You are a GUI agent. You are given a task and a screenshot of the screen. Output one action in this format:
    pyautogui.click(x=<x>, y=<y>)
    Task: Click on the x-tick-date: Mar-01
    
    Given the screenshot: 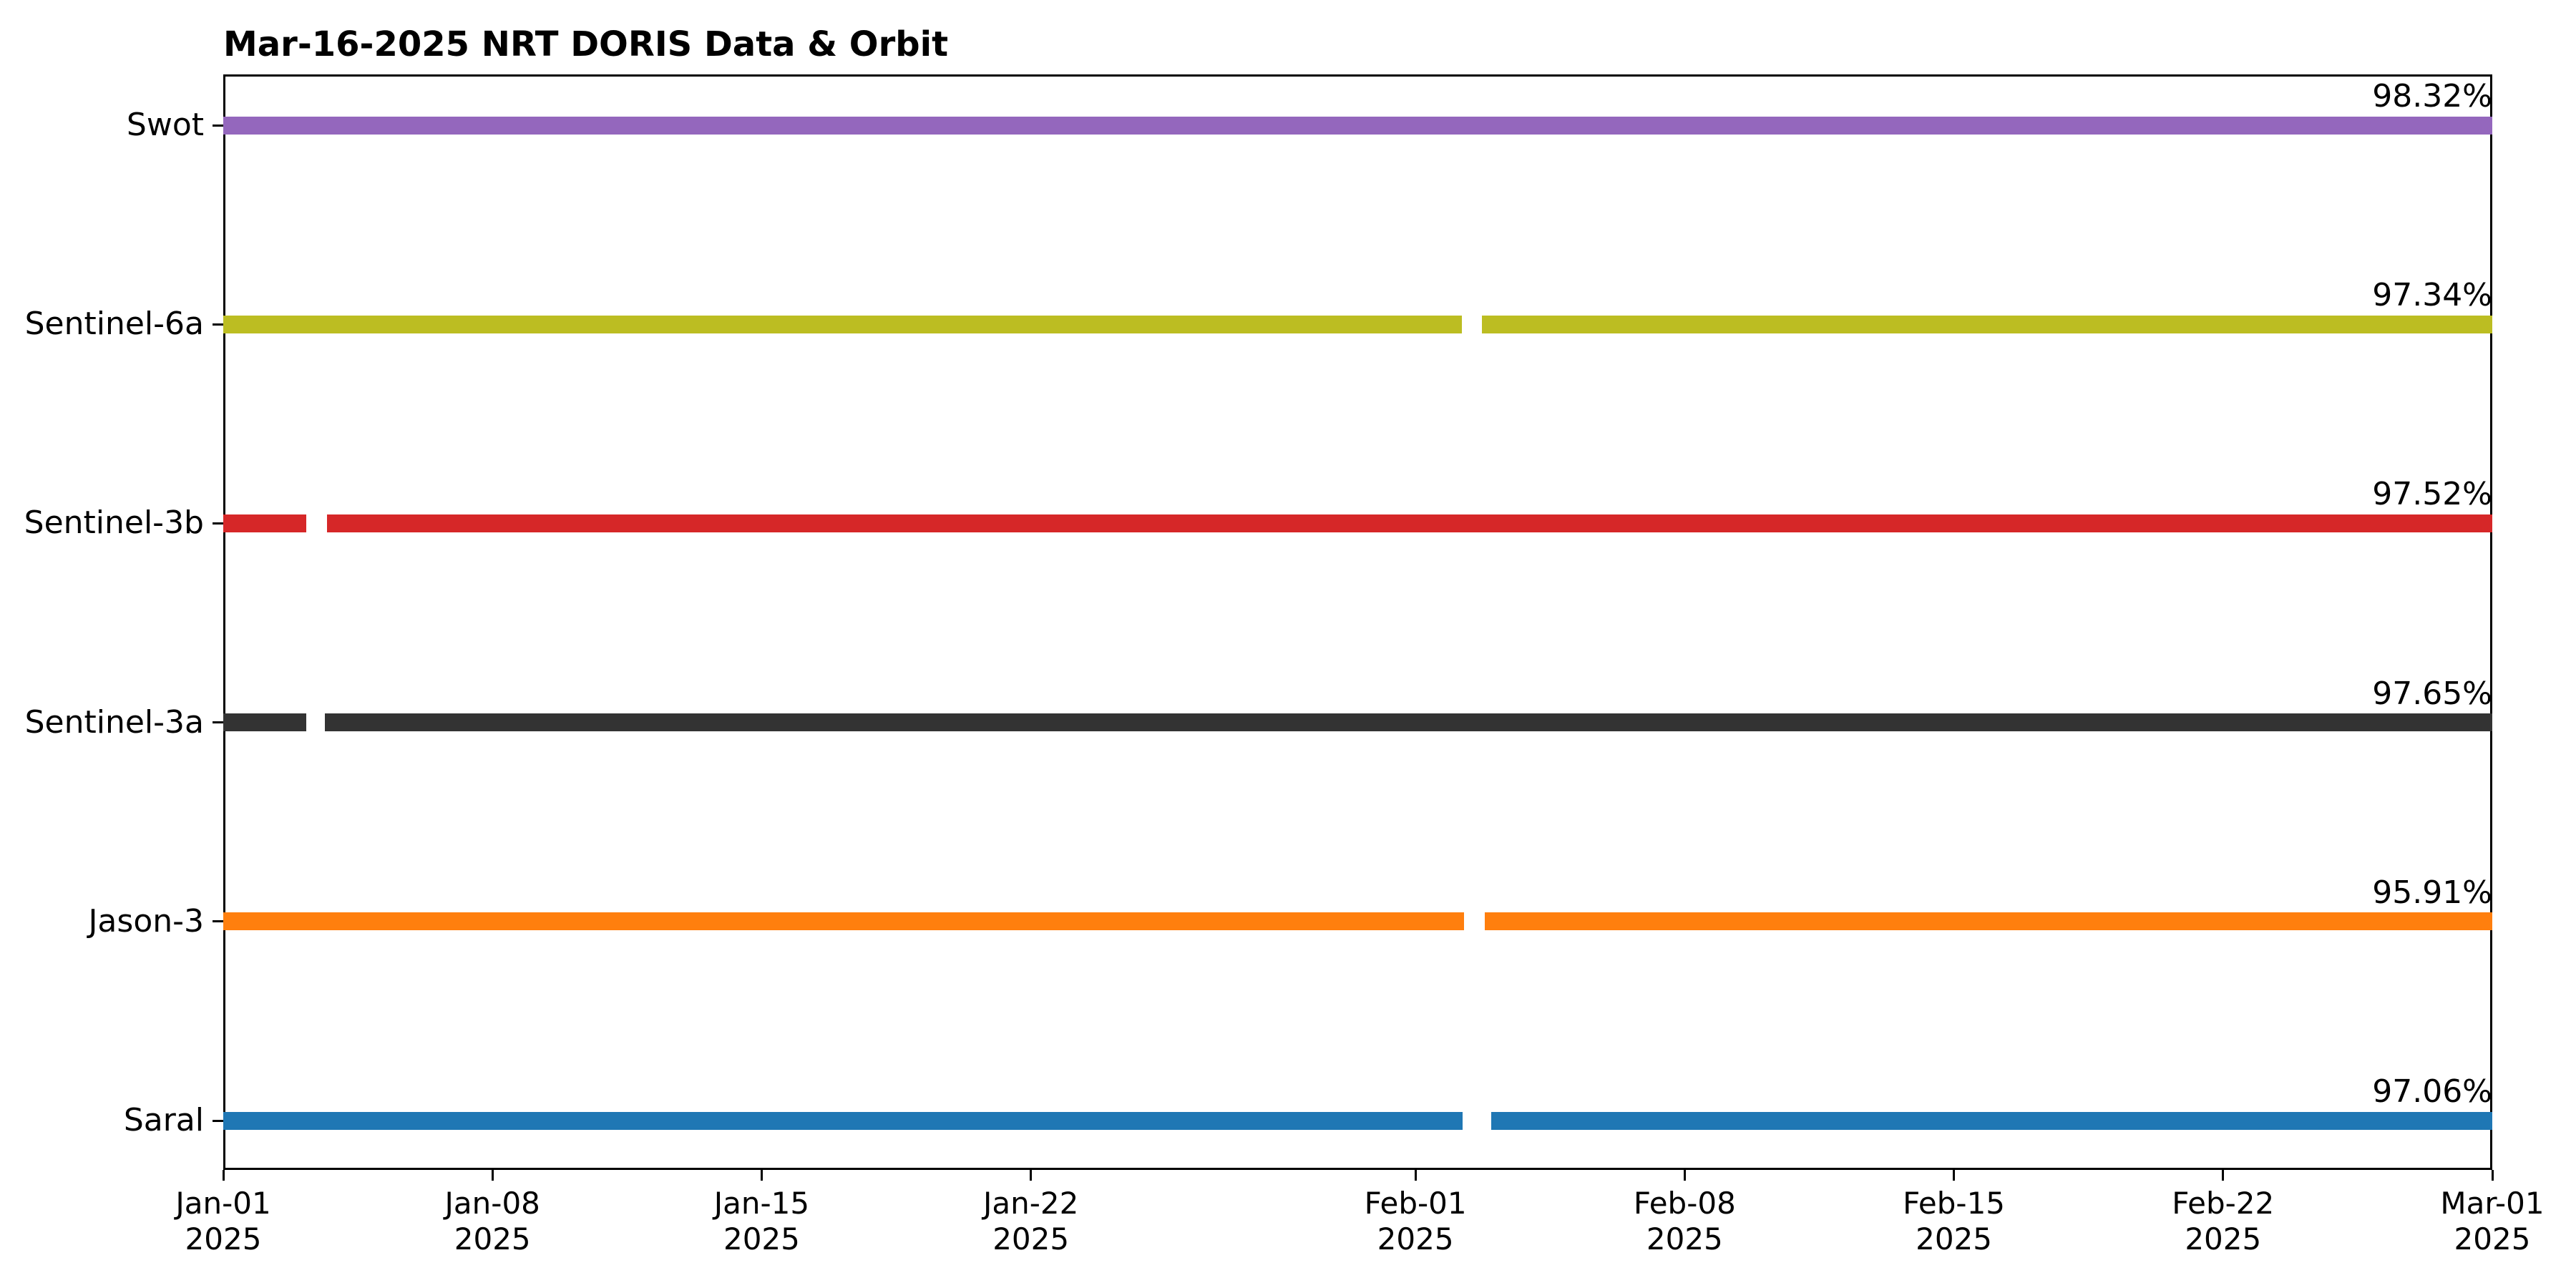 What is the action you would take?
    pyautogui.click(x=2492, y=1203)
    